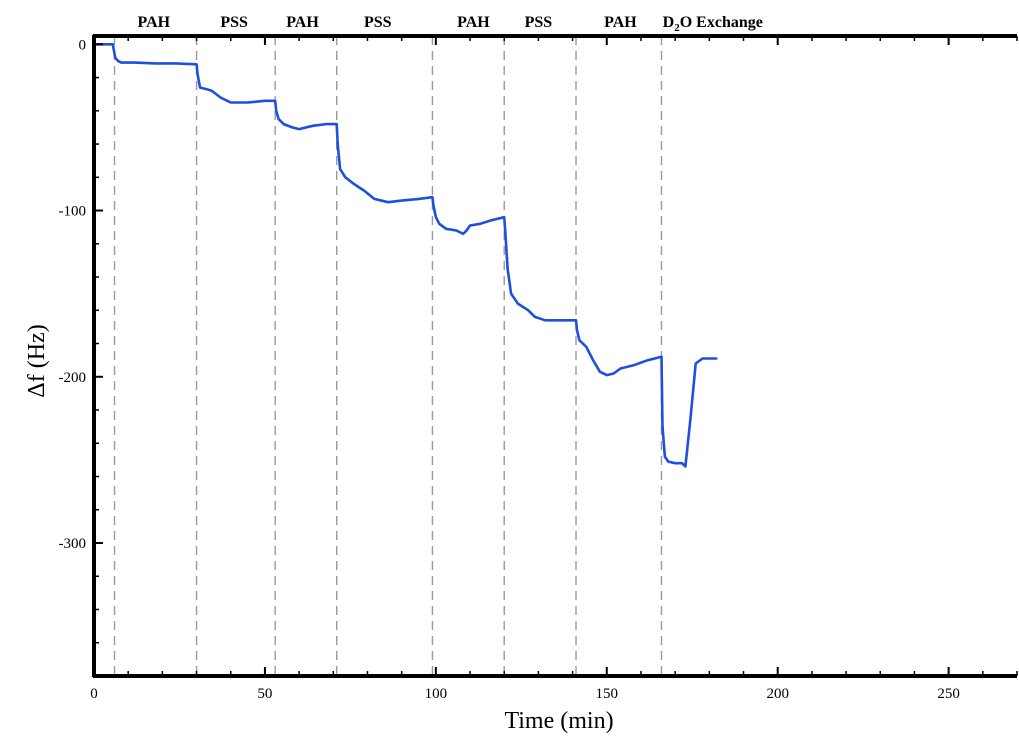 The image size is (1019, 738). I want to click on y-tick-label: -300, so click(73, 544).